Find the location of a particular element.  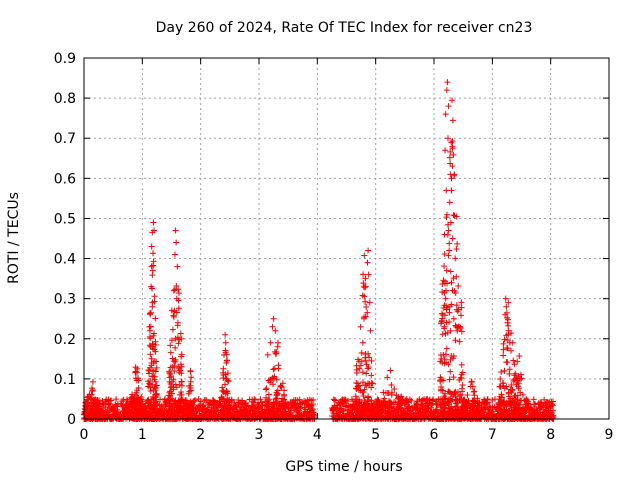

y-tick-label: 0.5 is located at coordinates (65, 219).